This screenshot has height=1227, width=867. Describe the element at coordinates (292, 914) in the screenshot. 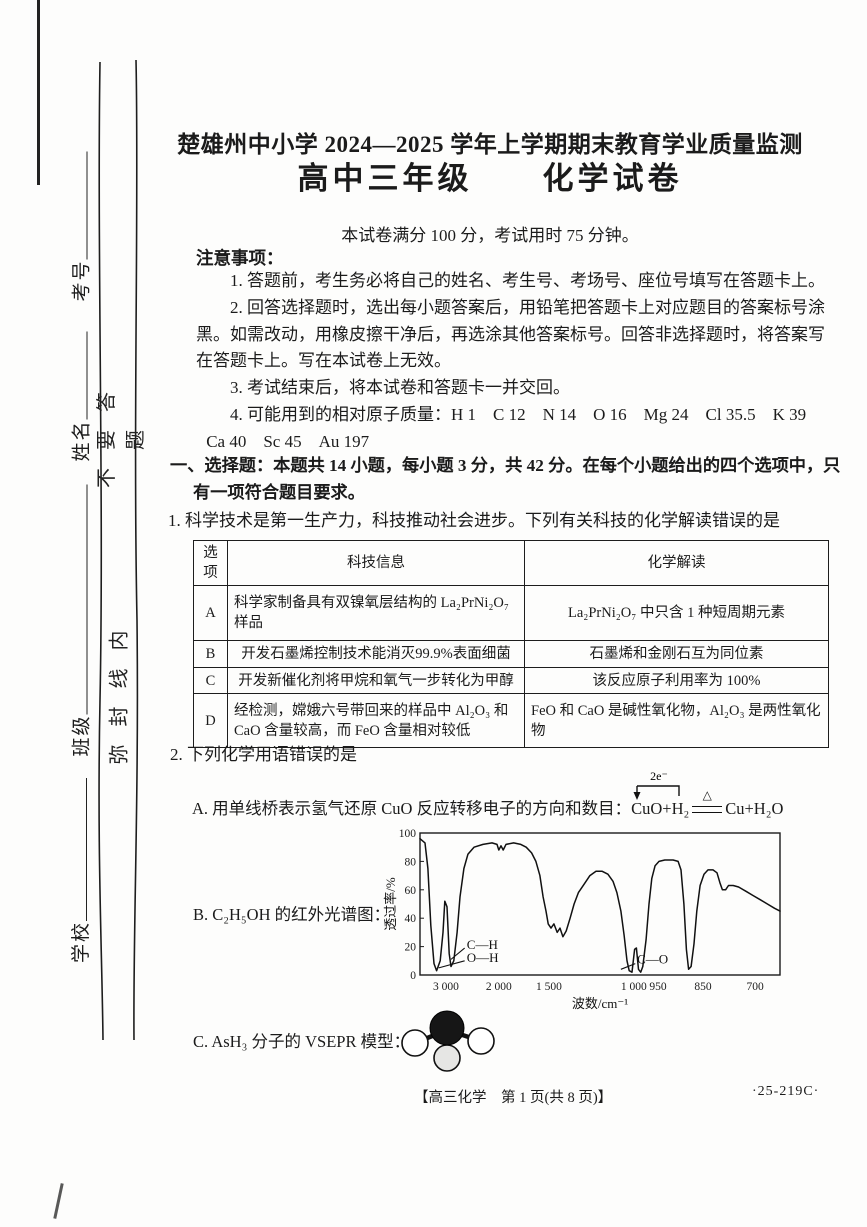

I see `question-2-option-b: B. C₂H₅OH 的红外光谱图：` at that location.